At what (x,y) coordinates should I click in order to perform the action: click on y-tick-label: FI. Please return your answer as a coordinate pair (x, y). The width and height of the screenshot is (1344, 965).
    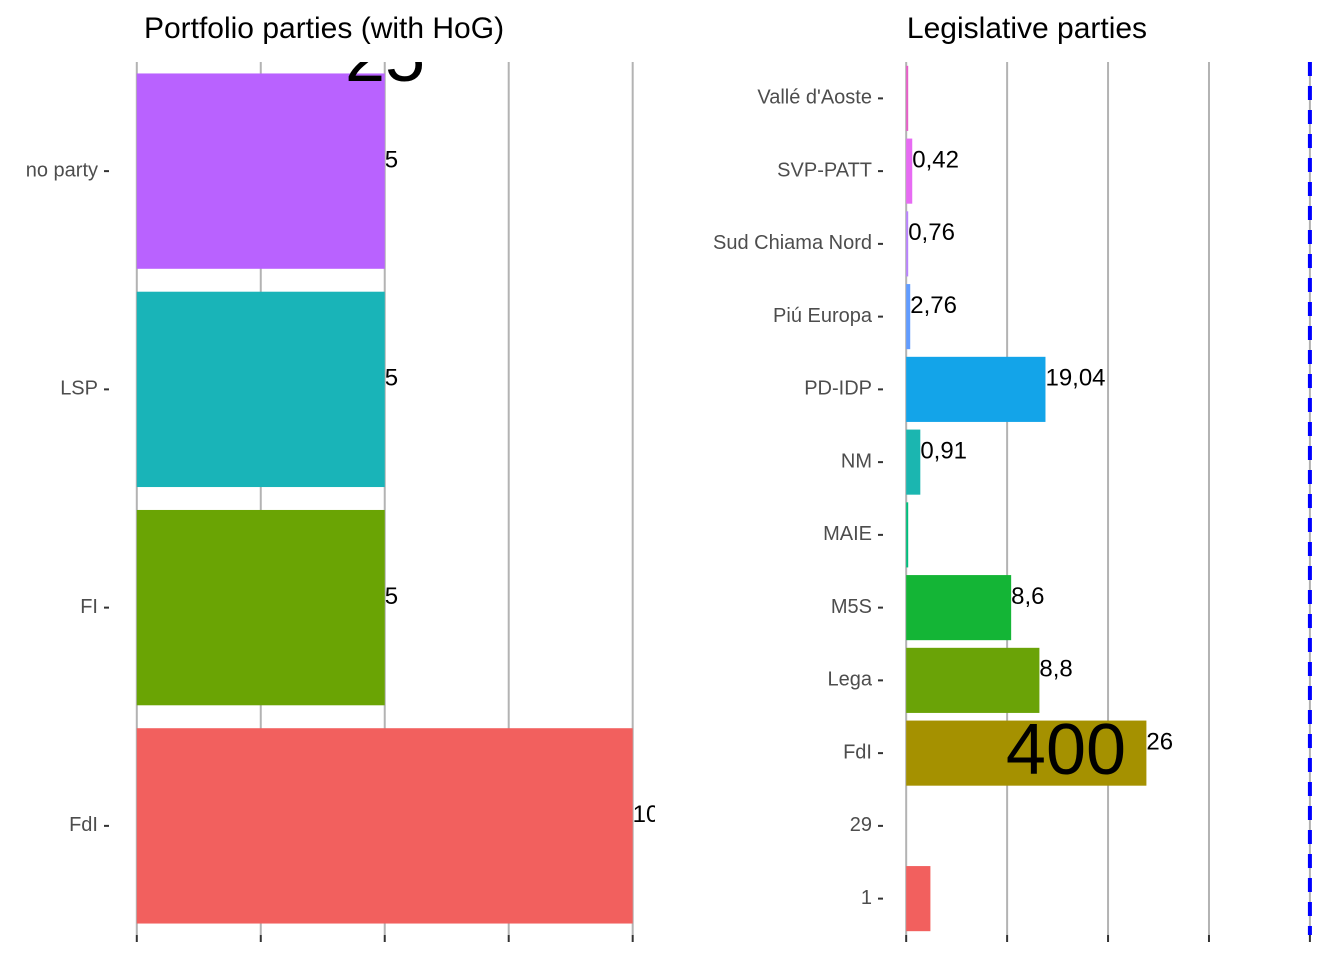
    Looking at the image, I should click on (89, 607).